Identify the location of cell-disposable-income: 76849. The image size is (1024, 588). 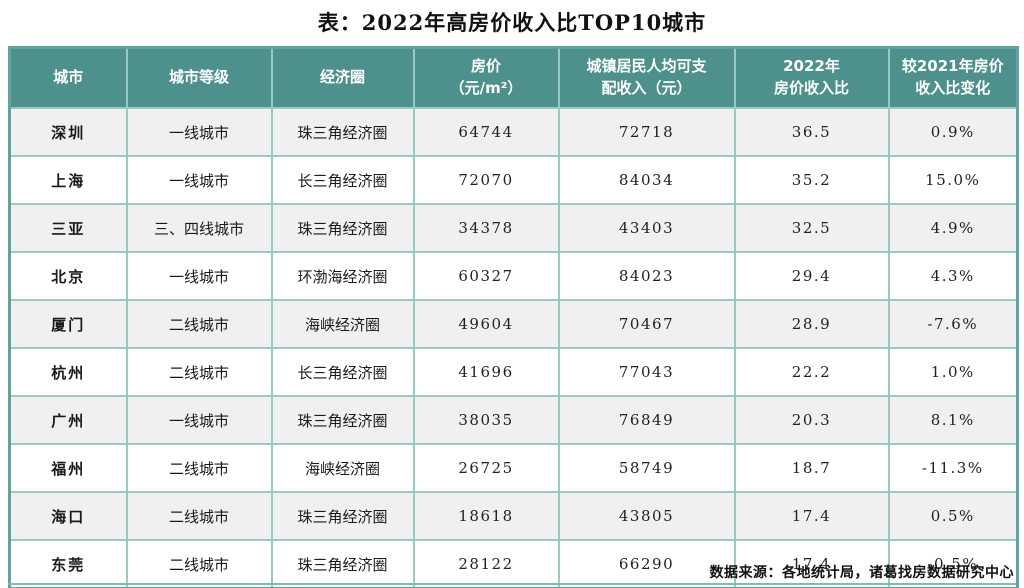
(646, 420).